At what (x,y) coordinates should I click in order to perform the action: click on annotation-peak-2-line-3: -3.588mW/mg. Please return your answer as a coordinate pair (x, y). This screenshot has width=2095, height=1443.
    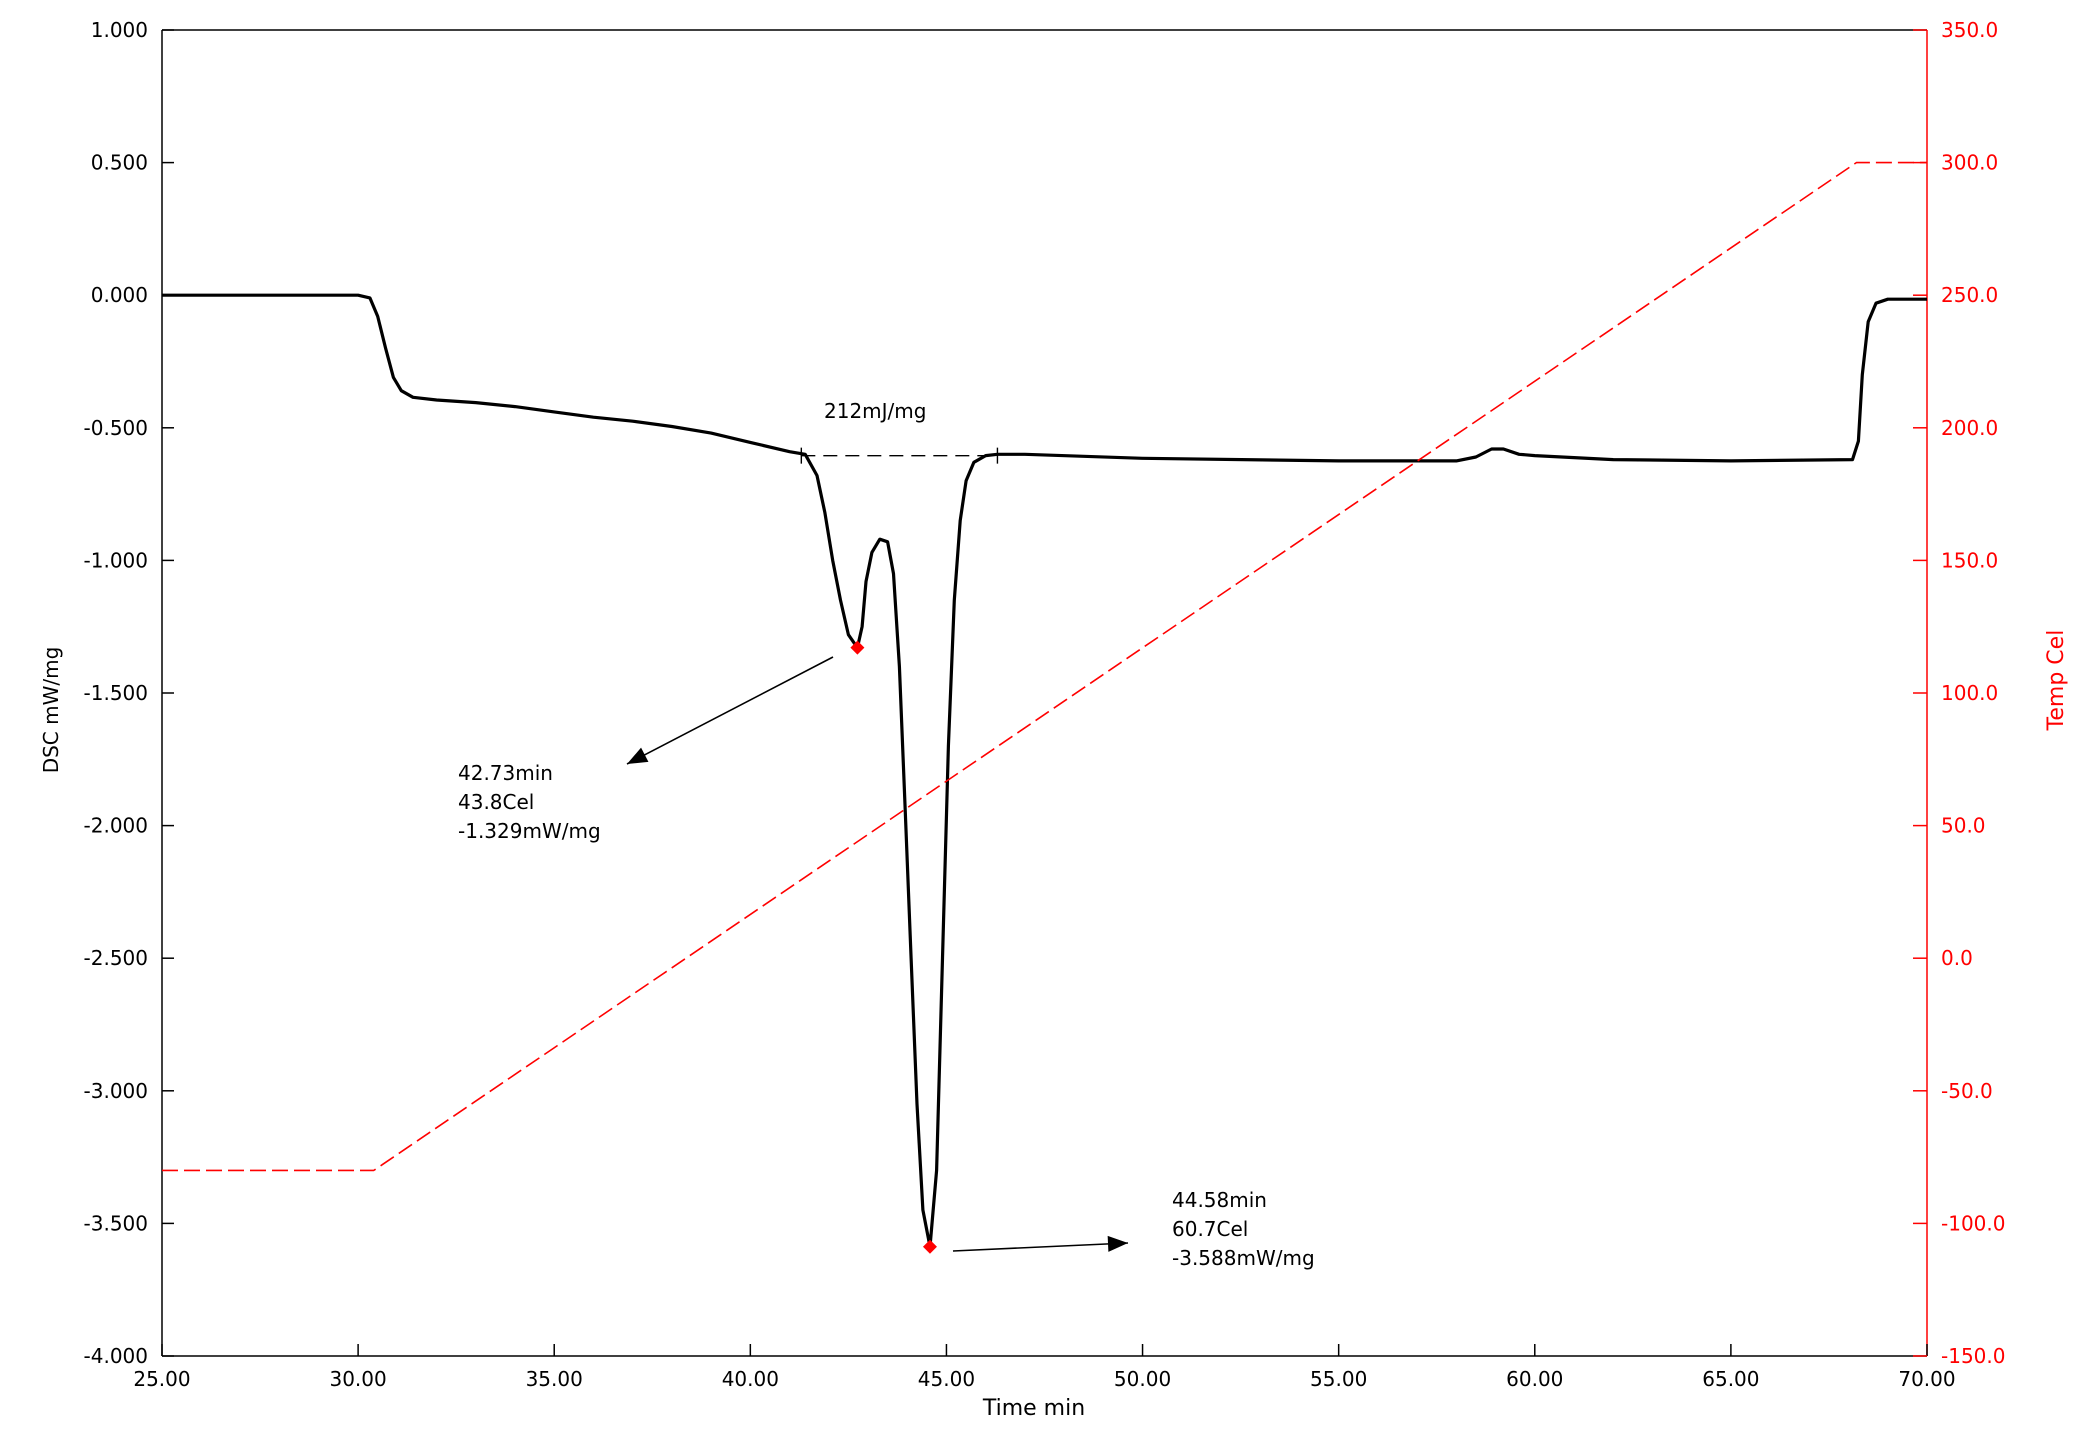
    Looking at the image, I should click on (1243, 1258).